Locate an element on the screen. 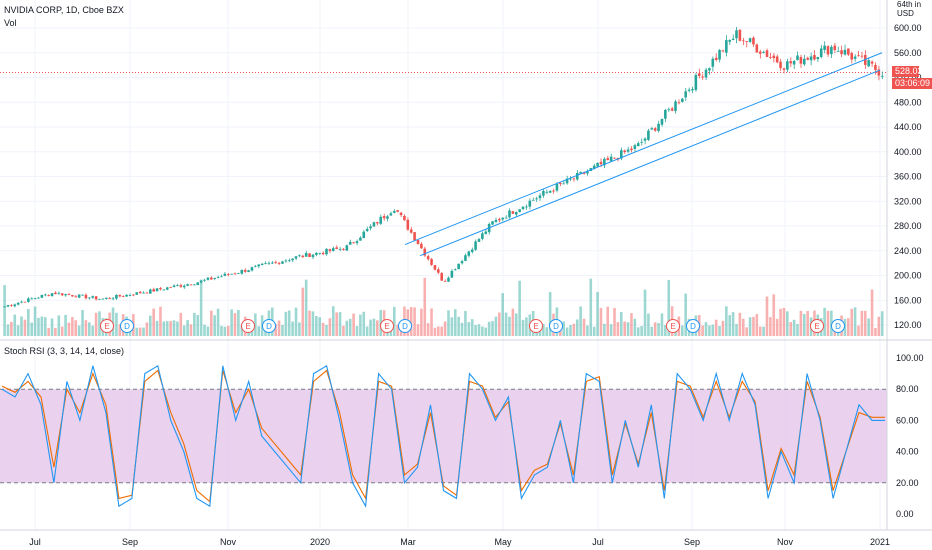 This screenshot has height=550, width=932. price-tick-label: 600.00 is located at coordinates (908, 28).